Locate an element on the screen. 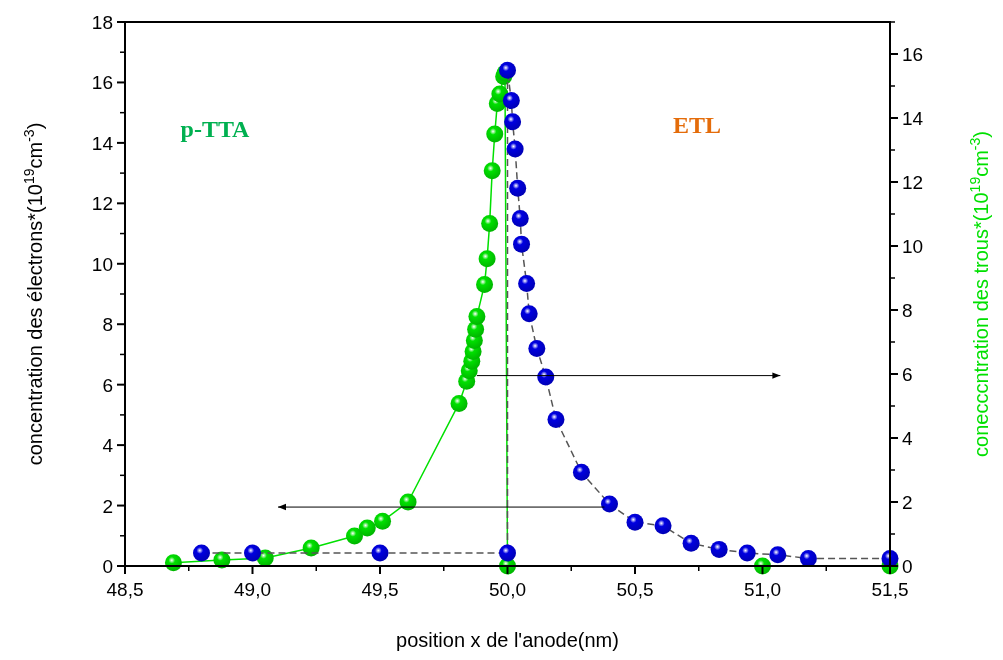  y2-tick-label: 8 is located at coordinates (907, 310).